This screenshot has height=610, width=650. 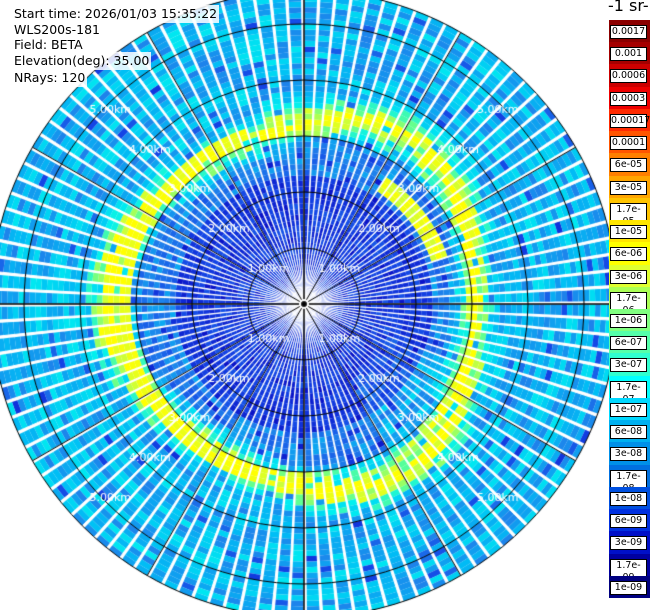 I want to click on nrays-text: NRays: 120, so click(x=50, y=78).